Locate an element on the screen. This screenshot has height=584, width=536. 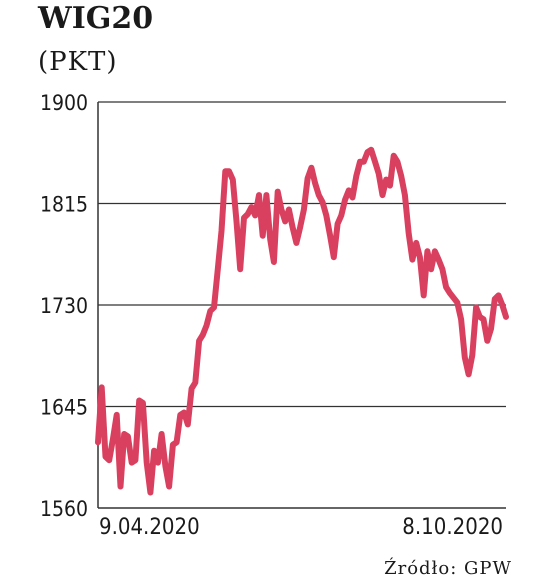
y-axis-ticks: 1560 1645 1730 1815 1900 is located at coordinates (64, 306).